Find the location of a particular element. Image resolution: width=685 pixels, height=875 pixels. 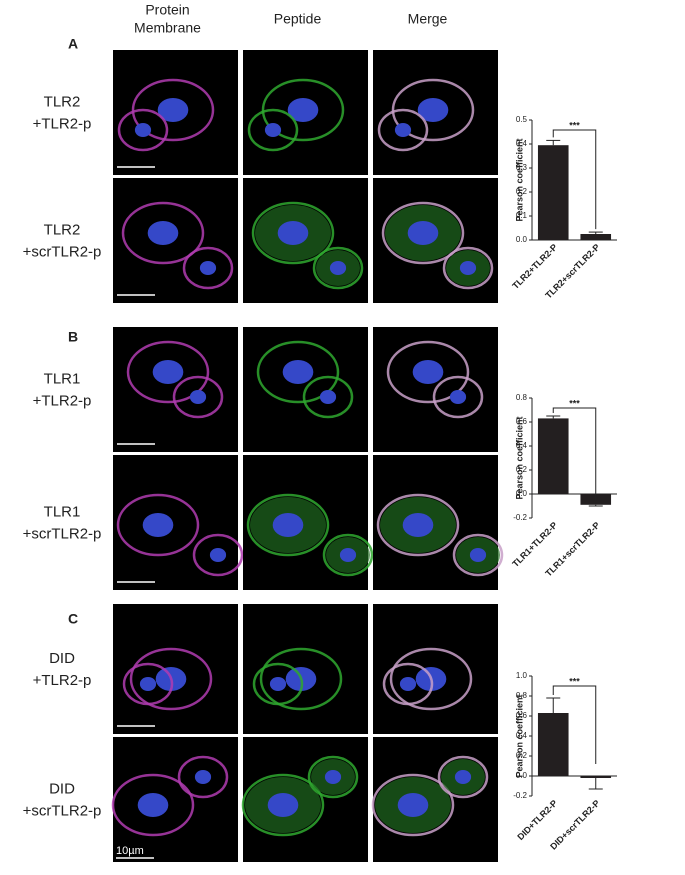

y-tick-label: 0.1 is located at coordinates (522, 215).